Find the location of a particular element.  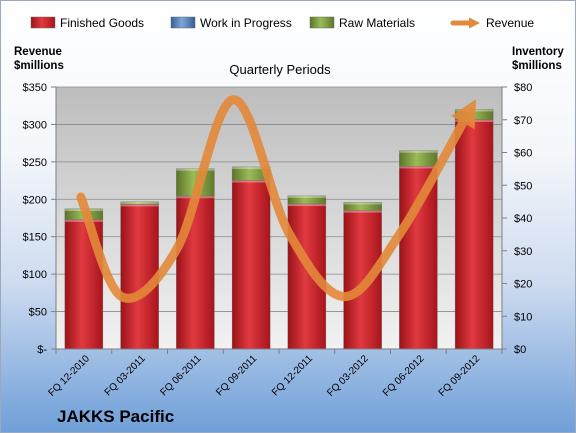

legend-label: Work in Progress is located at coordinates (246, 23).